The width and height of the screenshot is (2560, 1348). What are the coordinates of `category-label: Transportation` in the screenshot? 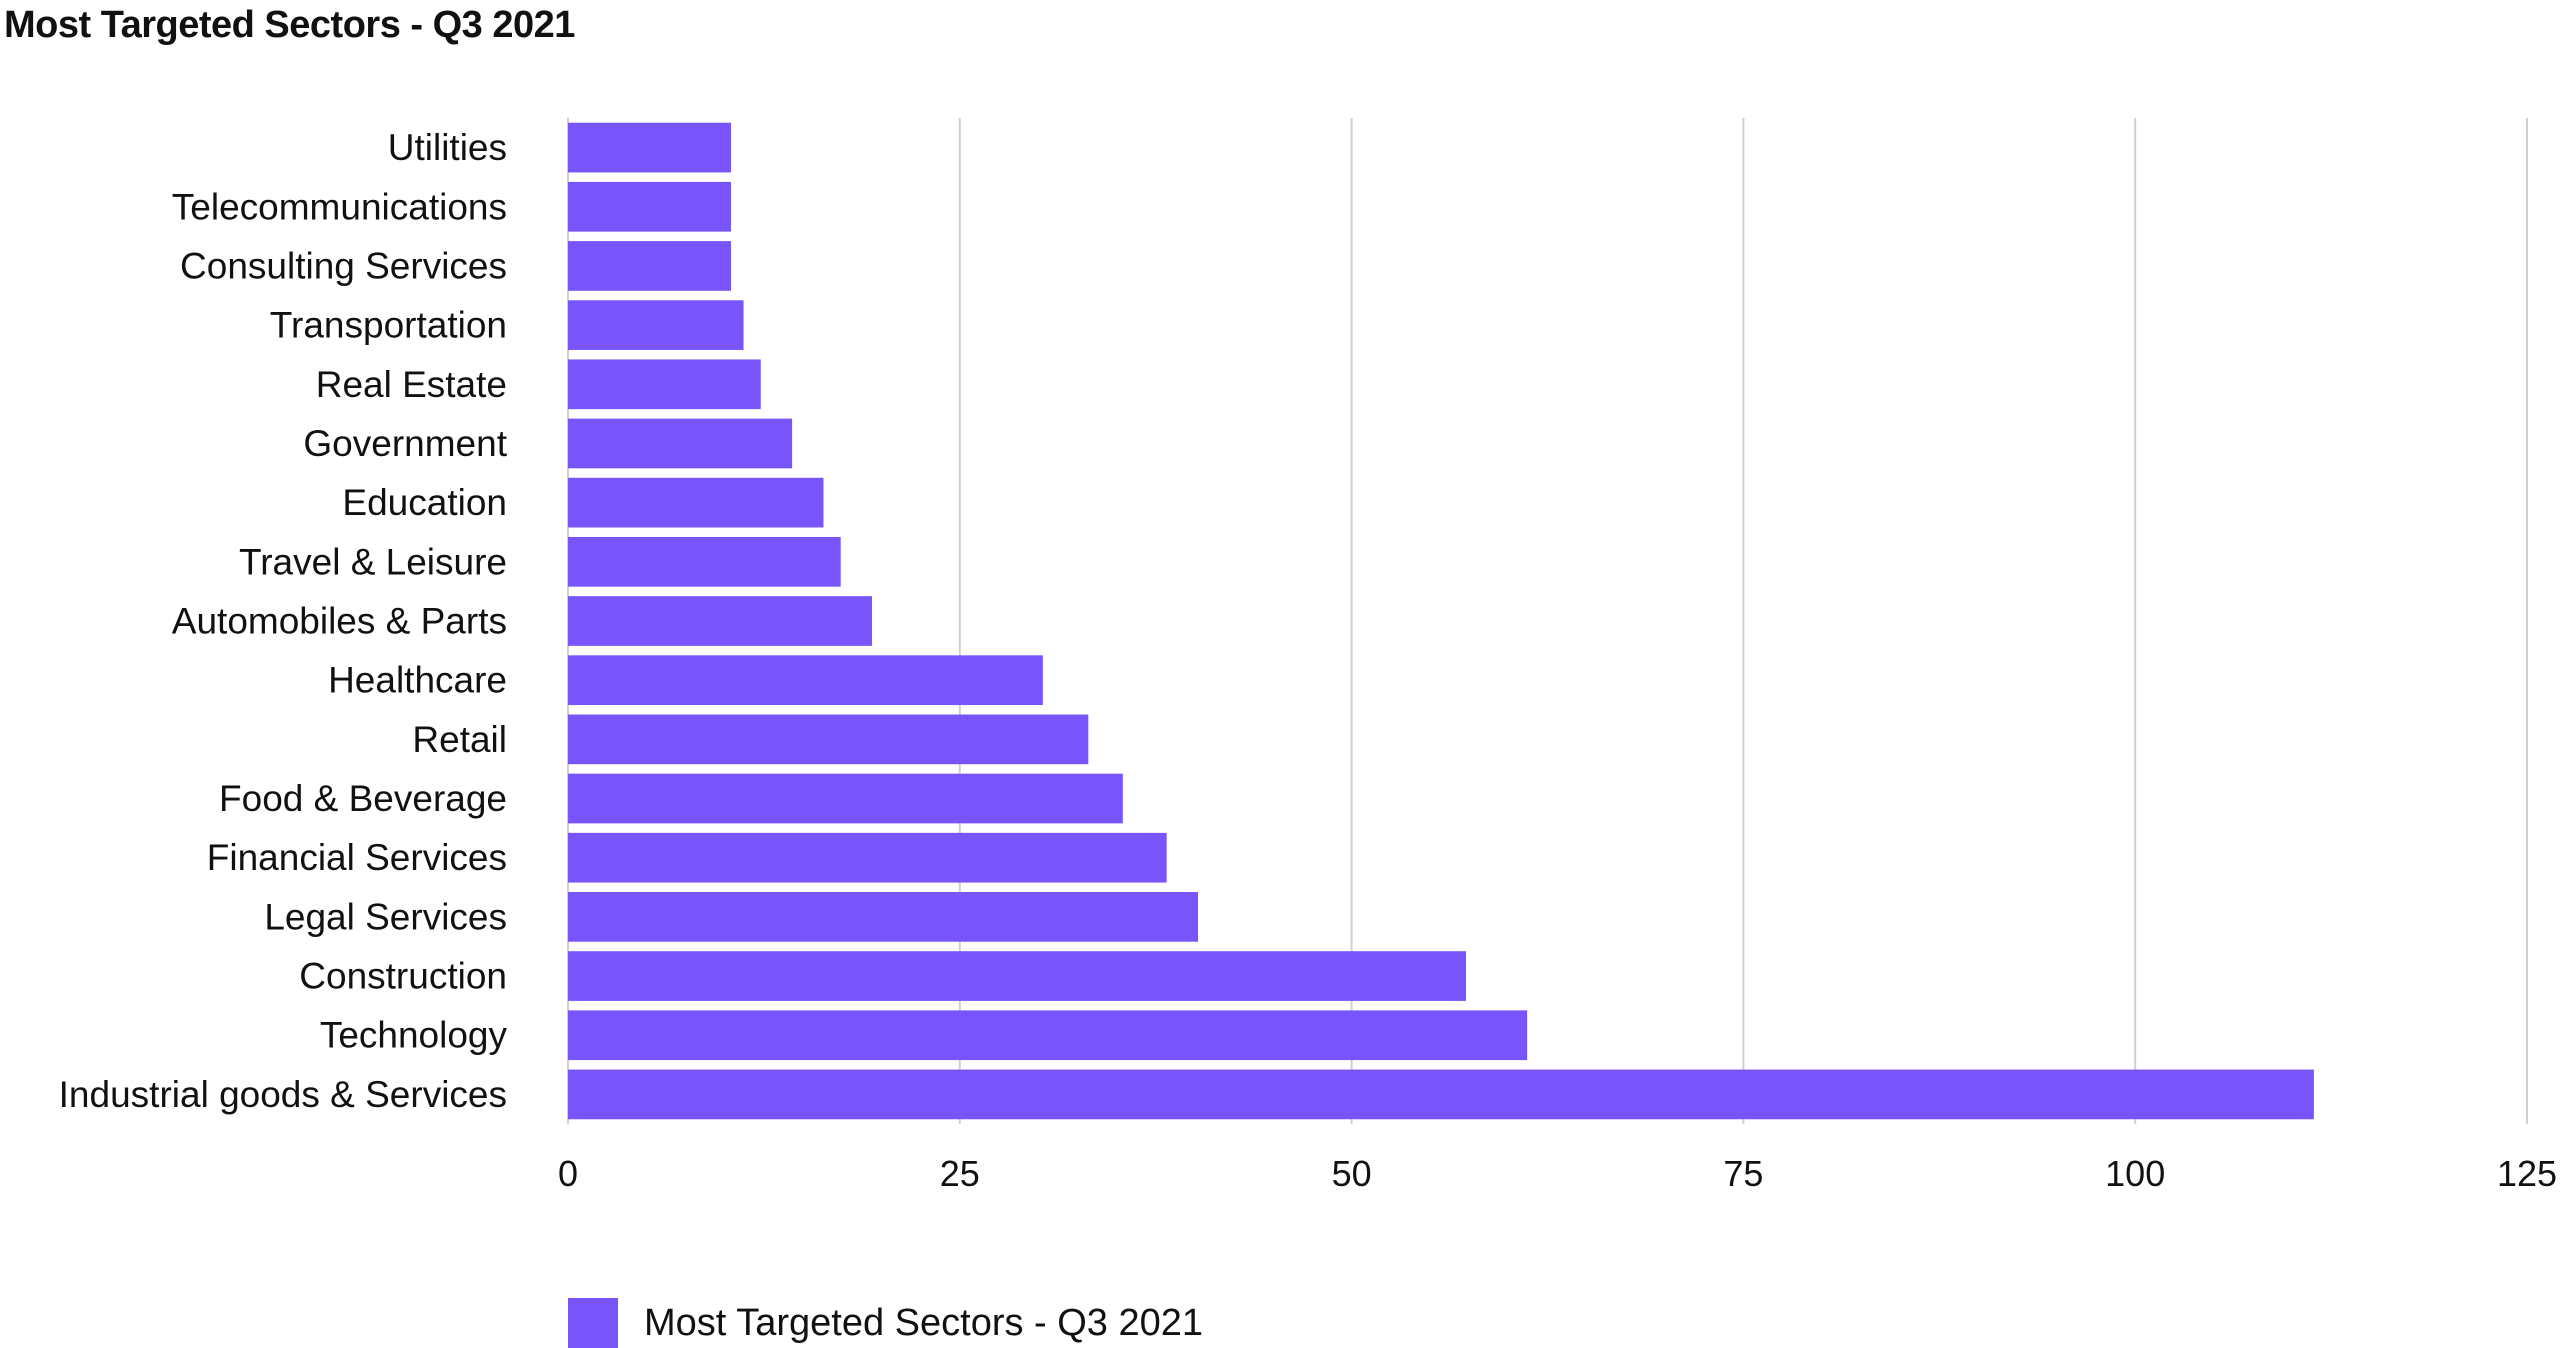 It's located at (388, 325).